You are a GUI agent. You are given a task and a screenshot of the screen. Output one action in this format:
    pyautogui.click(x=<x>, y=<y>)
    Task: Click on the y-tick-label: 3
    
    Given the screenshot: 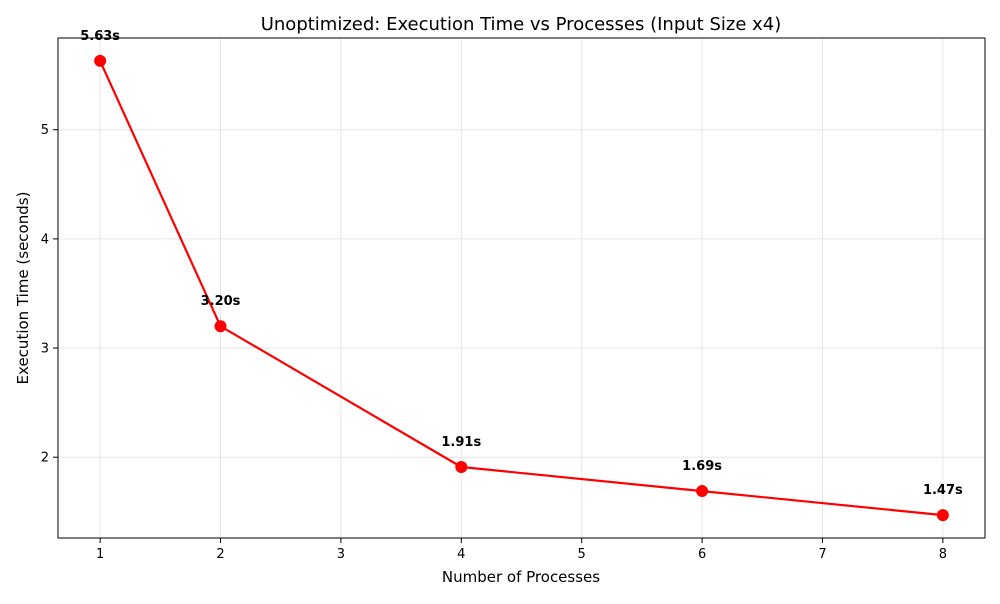 What is the action you would take?
    pyautogui.click(x=45, y=349)
    